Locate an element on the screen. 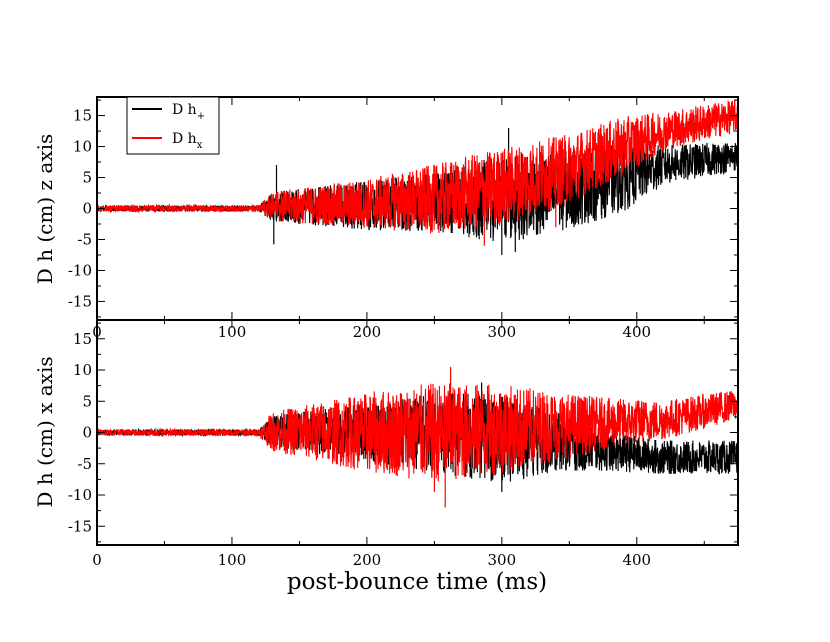 The image size is (830, 642). ytick-label-0-1: -10 is located at coordinates (80, 270).